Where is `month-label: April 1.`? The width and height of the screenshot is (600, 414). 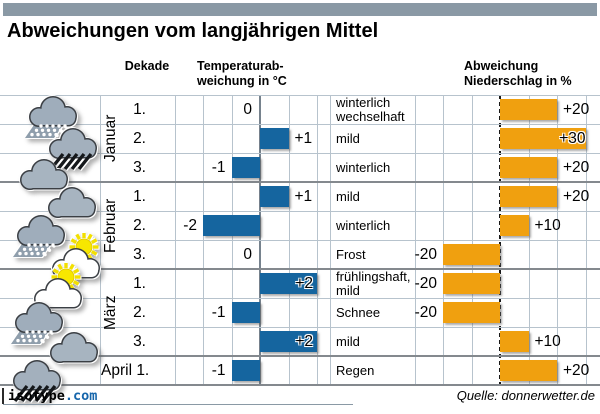
month-label: April 1. is located at coordinates (125, 370).